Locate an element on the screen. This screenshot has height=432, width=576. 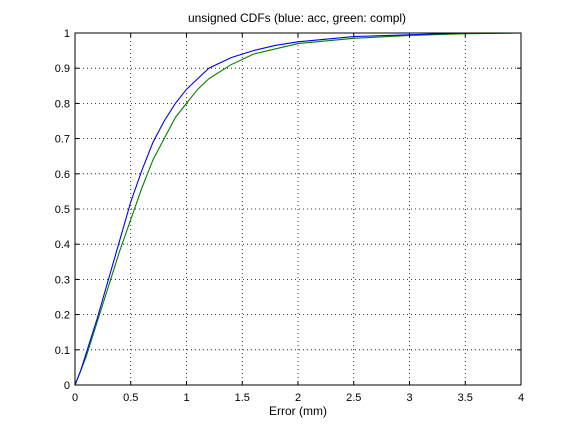
x-tick-label: 3.5 is located at coordinates (465, 398).